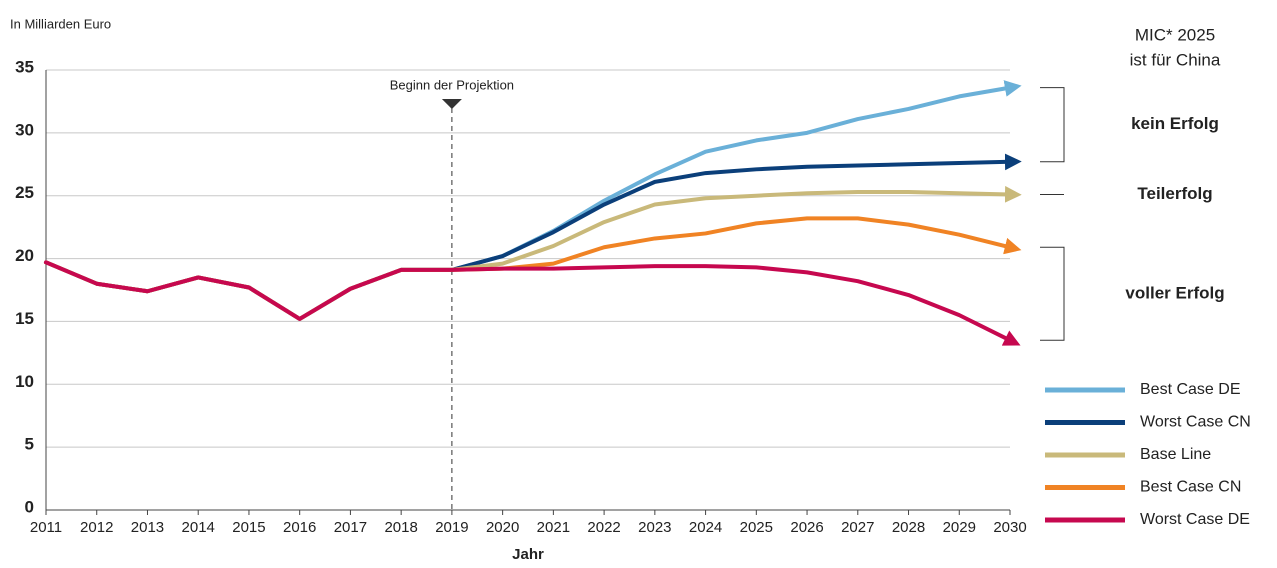  What do you see at coordinates (1190, 487) in the screenshot?
I see `legend-label: Best Case CN` at bounding box center [1190, 487].